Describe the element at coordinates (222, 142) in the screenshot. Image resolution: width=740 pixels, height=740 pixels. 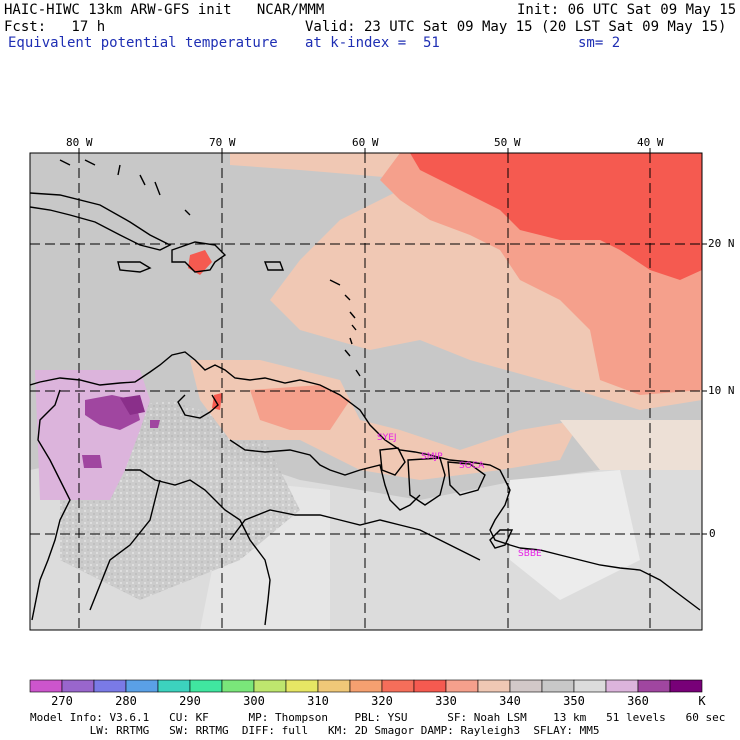
I see `lon-label-70w: 70 W` at that location.